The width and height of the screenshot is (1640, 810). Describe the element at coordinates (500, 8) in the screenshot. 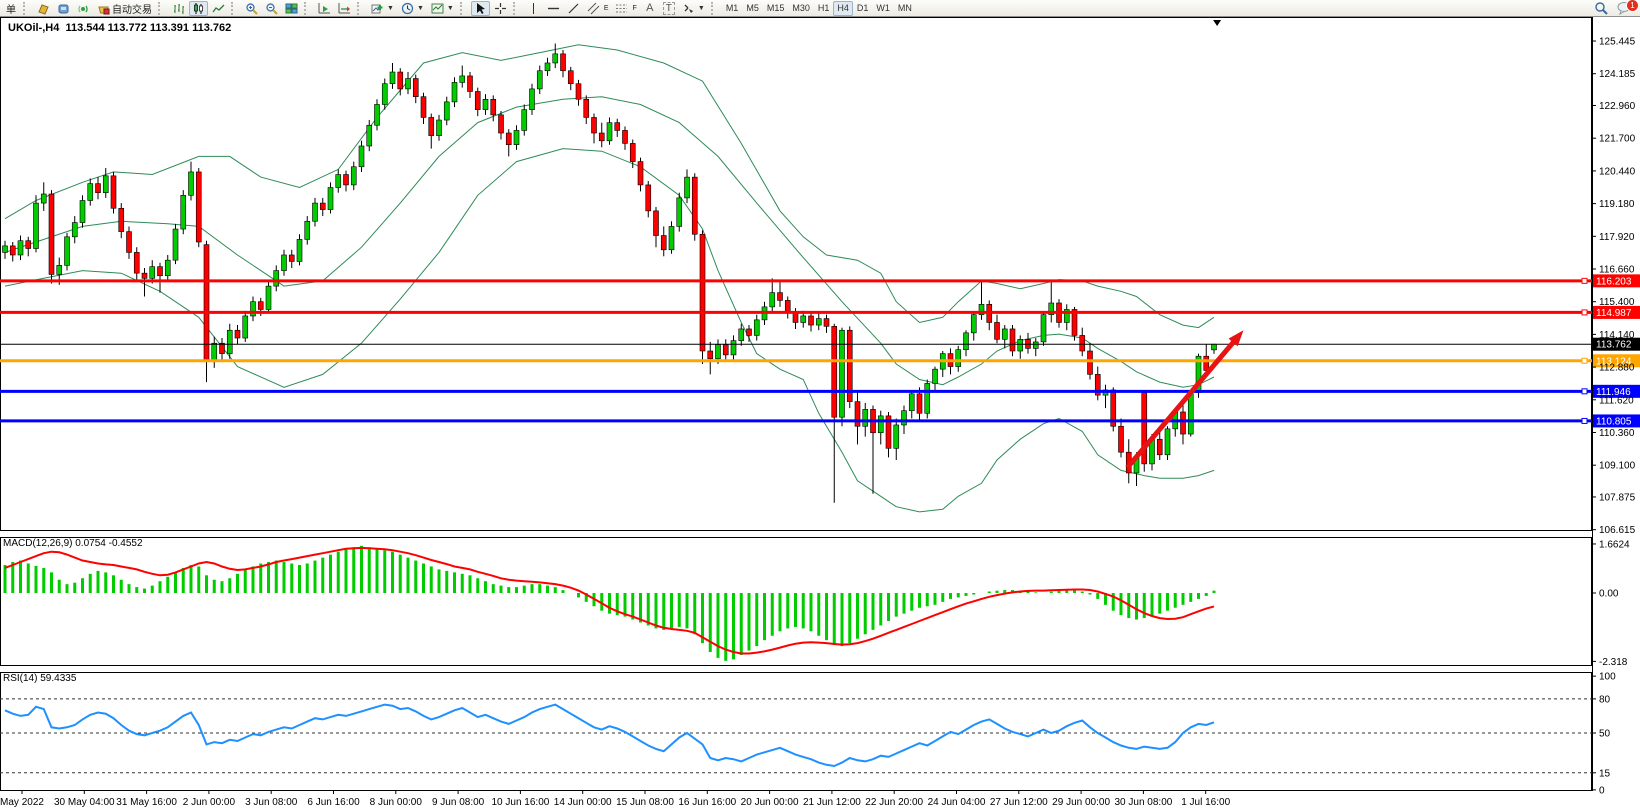

I see `crosshair-tool` at that location.